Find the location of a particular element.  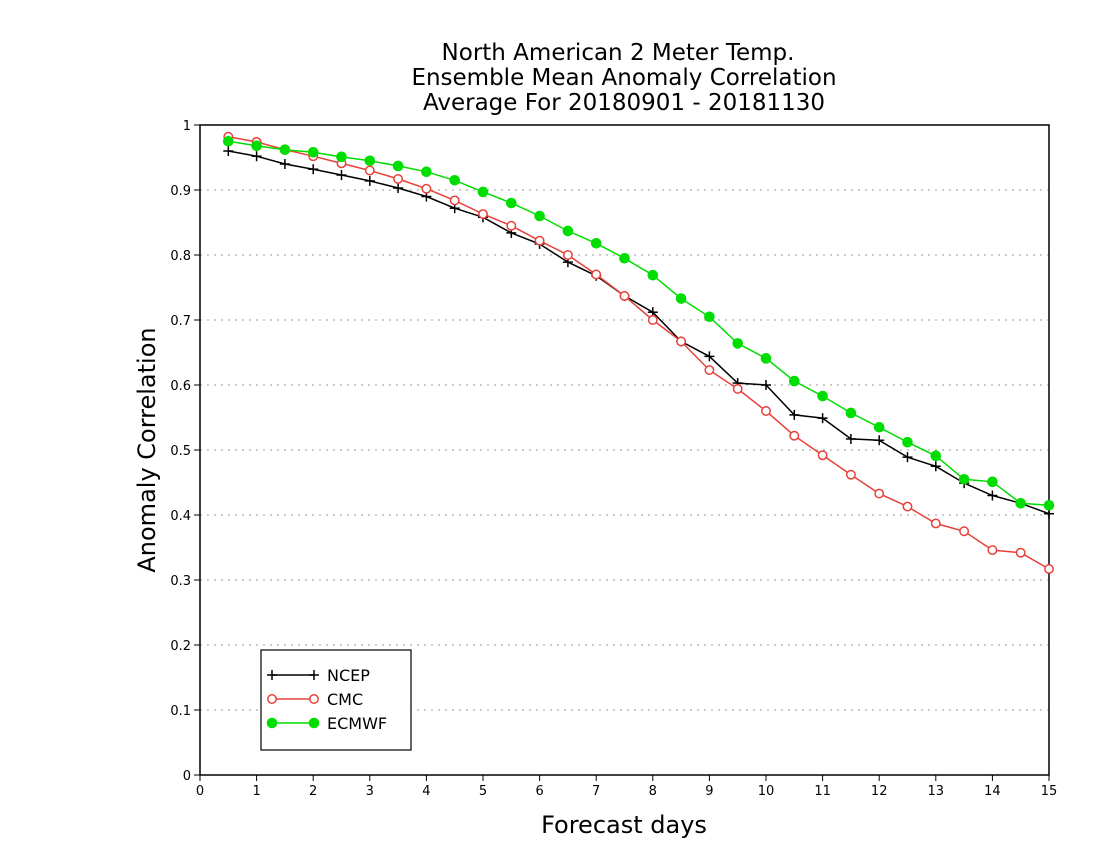

y-tick-label: 0.5 is located at coordinates (180, 451).